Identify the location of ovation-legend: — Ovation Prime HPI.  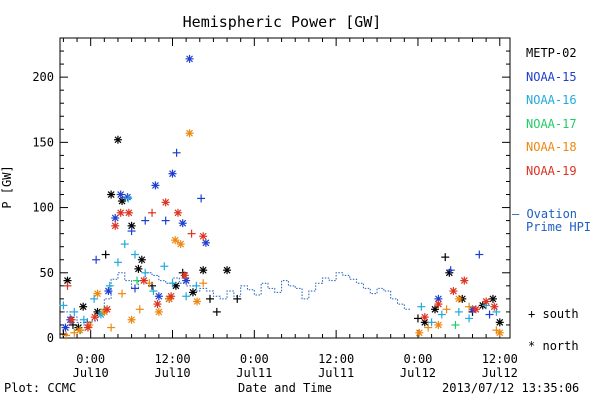
(551, 221).